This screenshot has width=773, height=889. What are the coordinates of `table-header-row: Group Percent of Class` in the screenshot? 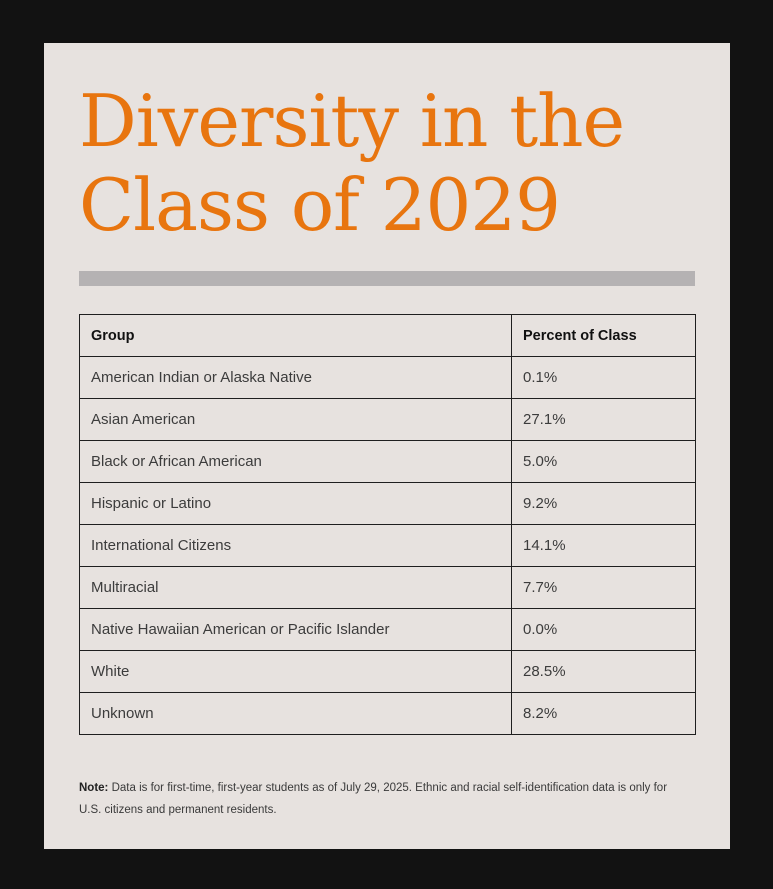 It's located at (387, 335).